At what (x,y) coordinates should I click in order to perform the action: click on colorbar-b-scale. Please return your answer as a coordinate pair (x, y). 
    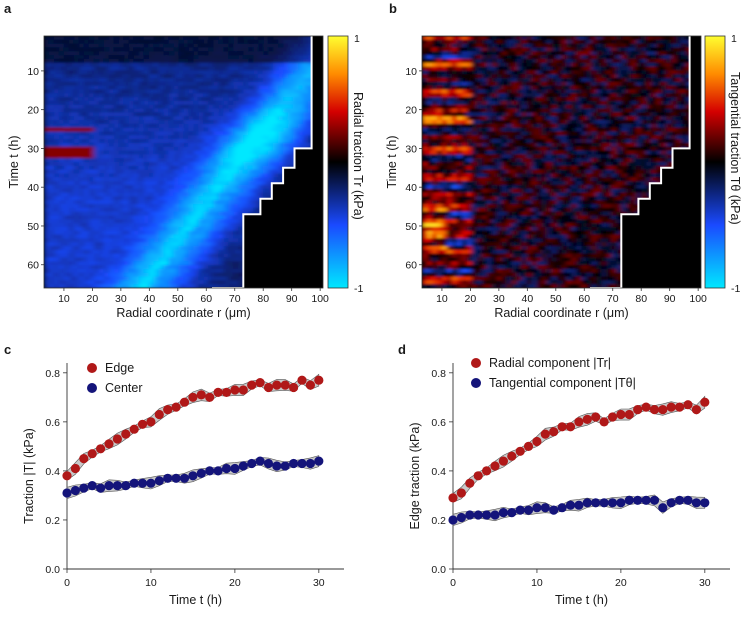
    Looking at the image, I should click on (715, 162).